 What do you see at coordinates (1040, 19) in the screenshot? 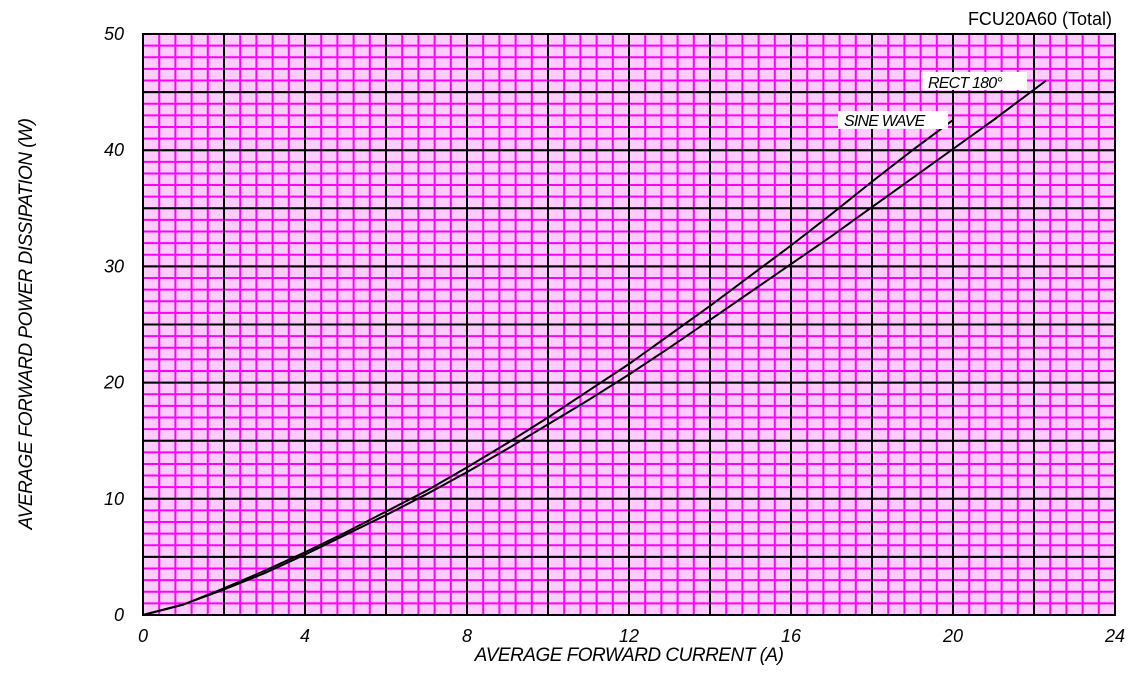
I see `chart-title: FCU20A60 (Total)` at bounding box center [1040, 19].